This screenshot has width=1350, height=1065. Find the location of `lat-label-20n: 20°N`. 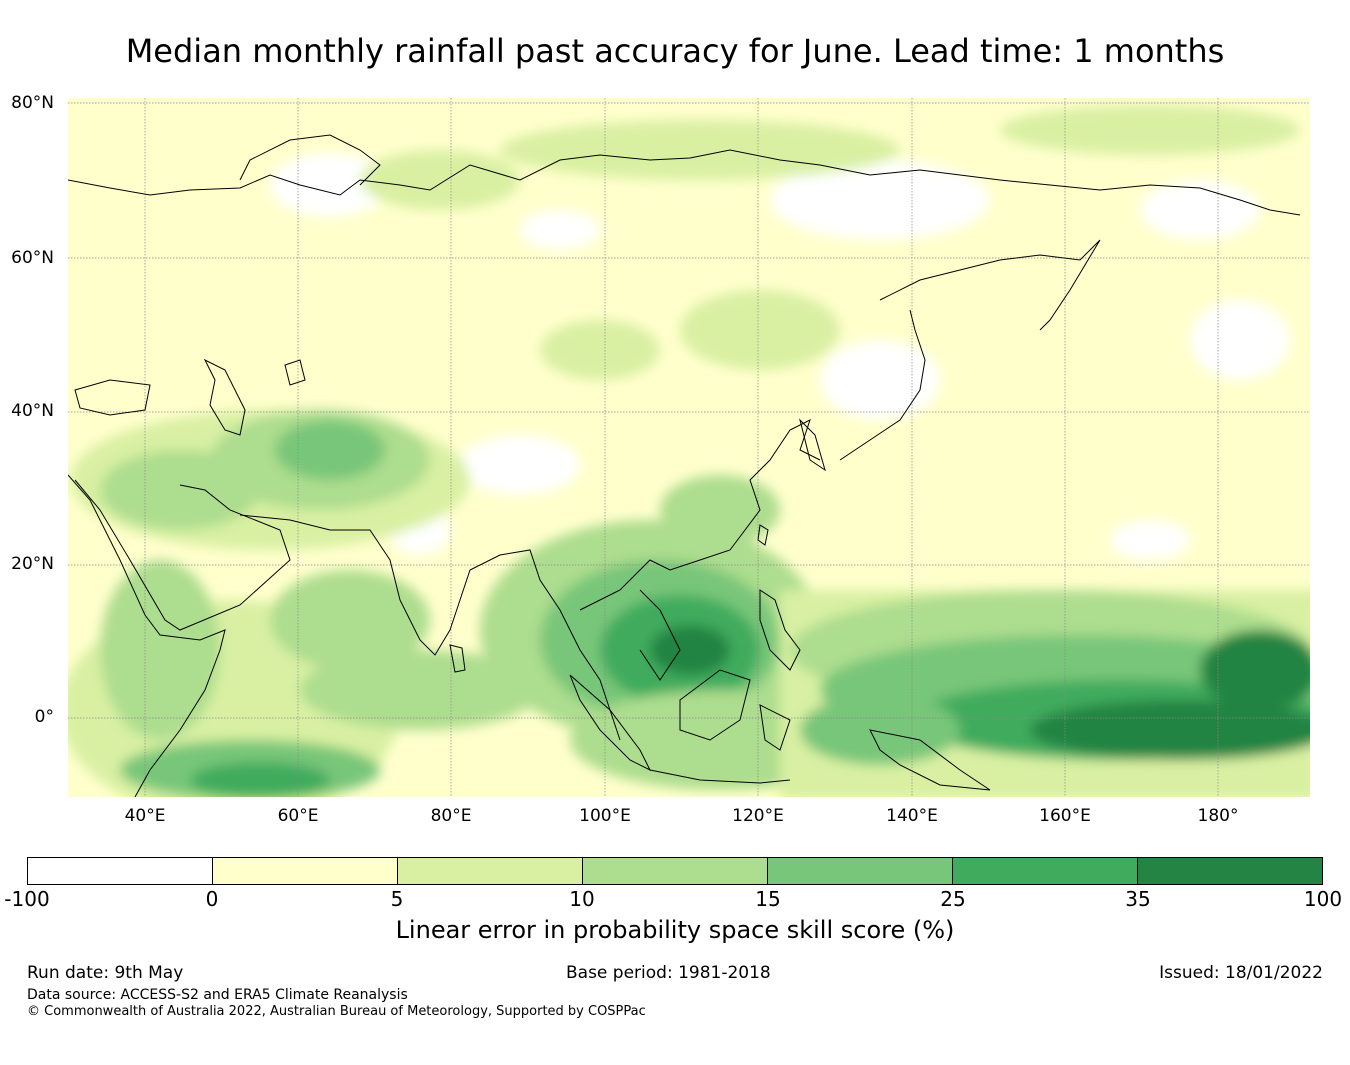

lat-label-20n: 20°N is located at coordinates (32, 564).